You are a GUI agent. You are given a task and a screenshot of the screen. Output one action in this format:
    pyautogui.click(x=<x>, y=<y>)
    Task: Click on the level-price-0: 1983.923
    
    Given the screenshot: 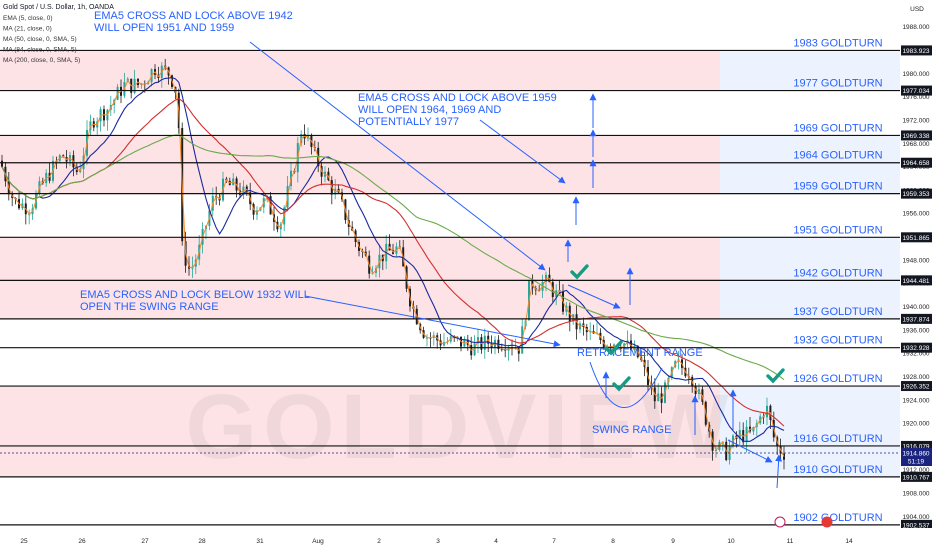 What is the action you would take?
    pyautogui.click(x=915, y=51)
    